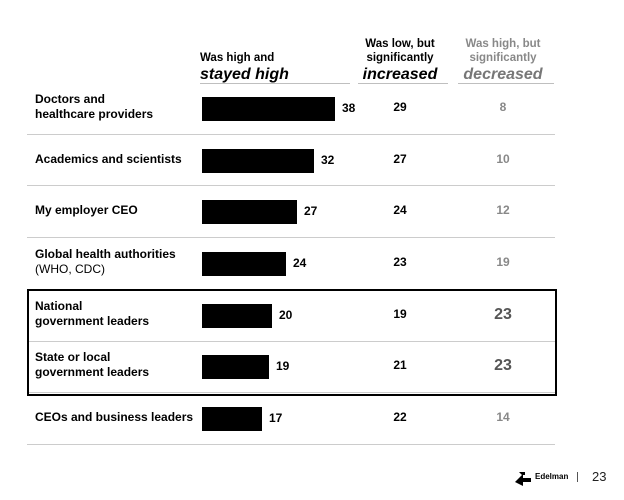 This screenshot has width=624, height=500. What do you see at coordinates (275, 83) in the screenshot?
I see `header-underline-high` at bounding box center [275, 83].